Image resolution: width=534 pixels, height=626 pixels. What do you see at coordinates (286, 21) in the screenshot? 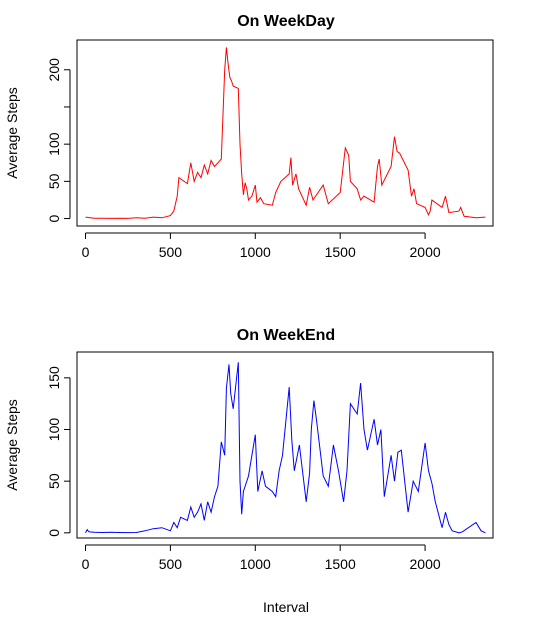
I see `chart-title-weekday: On WeekDay` at bounding box center [286, 21].